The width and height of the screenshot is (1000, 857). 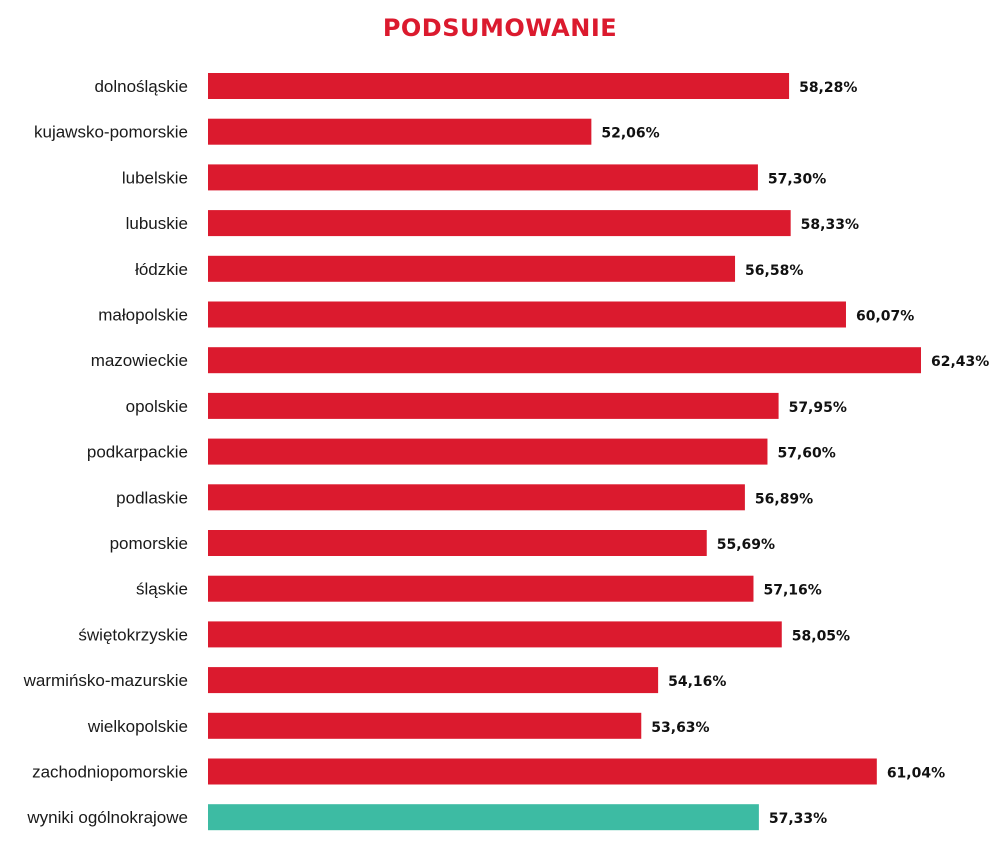 What do you see at coordinates (139, 360) in the screenshot?
I see `category-label: mazowieckie` at bounding box center [139, 360].